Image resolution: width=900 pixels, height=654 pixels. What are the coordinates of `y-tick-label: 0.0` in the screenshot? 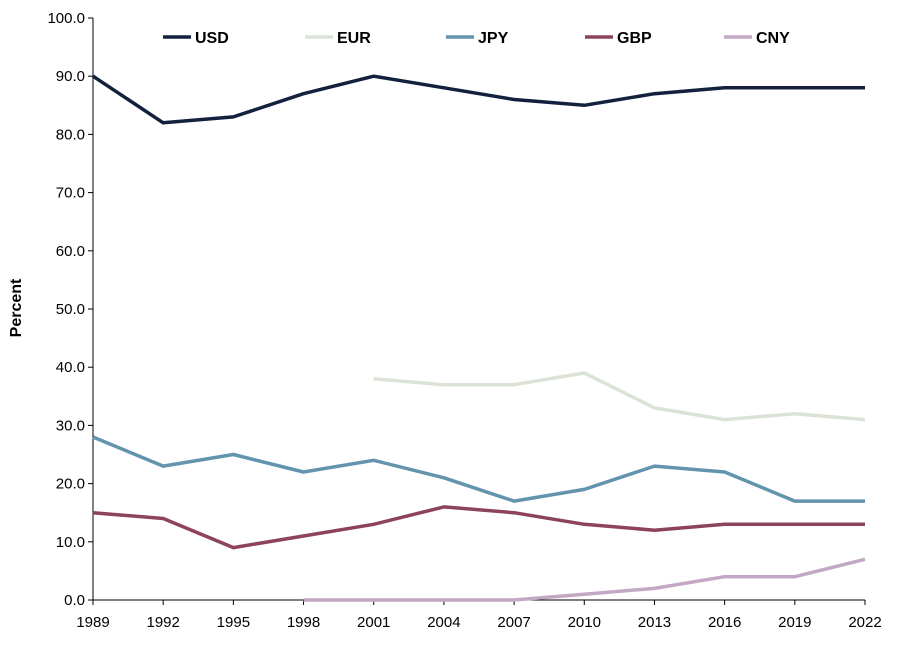 It's located at (74, 600).